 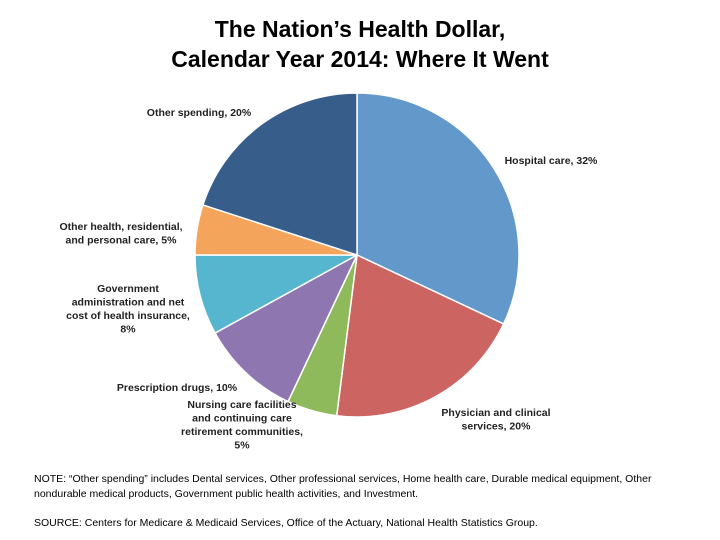 I want to click on pie-slice-label-1: Hospital care, 32%, so click(x=551, y=161).